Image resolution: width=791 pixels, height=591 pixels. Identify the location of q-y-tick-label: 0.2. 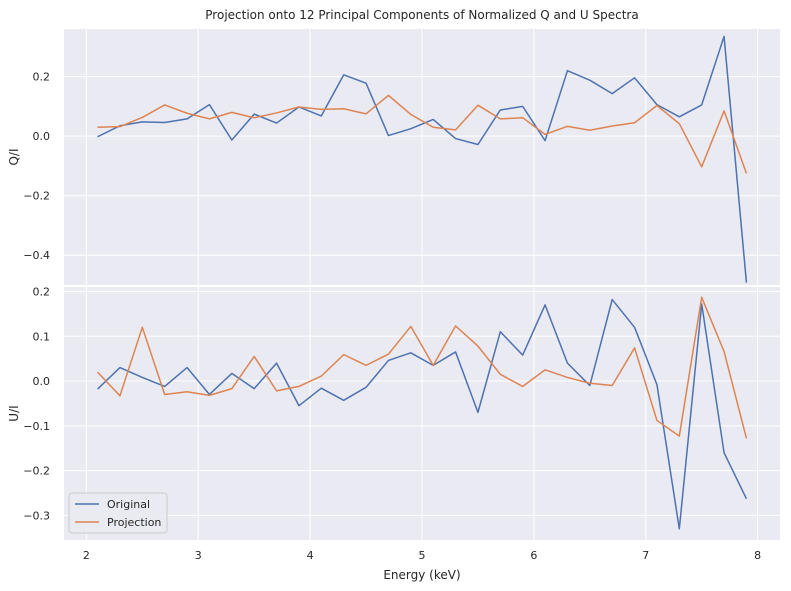
(42, 77).